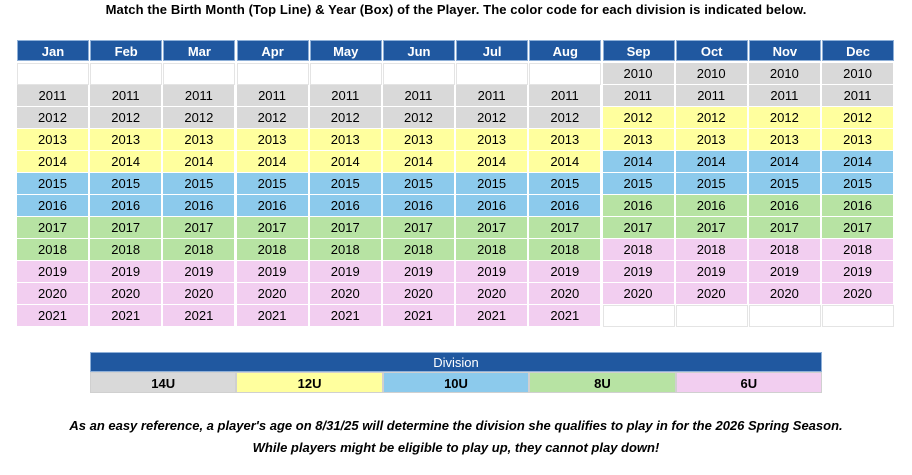 This screenshot has height=475, width=912. What do you see at coordinates (492, 50) in the screenshot?
I see `month-header-jul: Jul` at bounding box center [492, 50].